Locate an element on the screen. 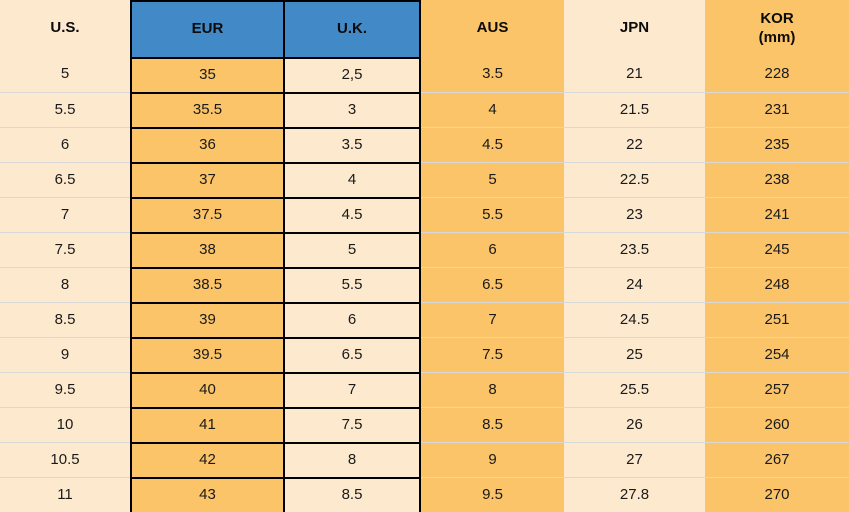 This screenshot has height=512, width=849. table-cell-us: 9.5 is located at coordinates (65, 389).